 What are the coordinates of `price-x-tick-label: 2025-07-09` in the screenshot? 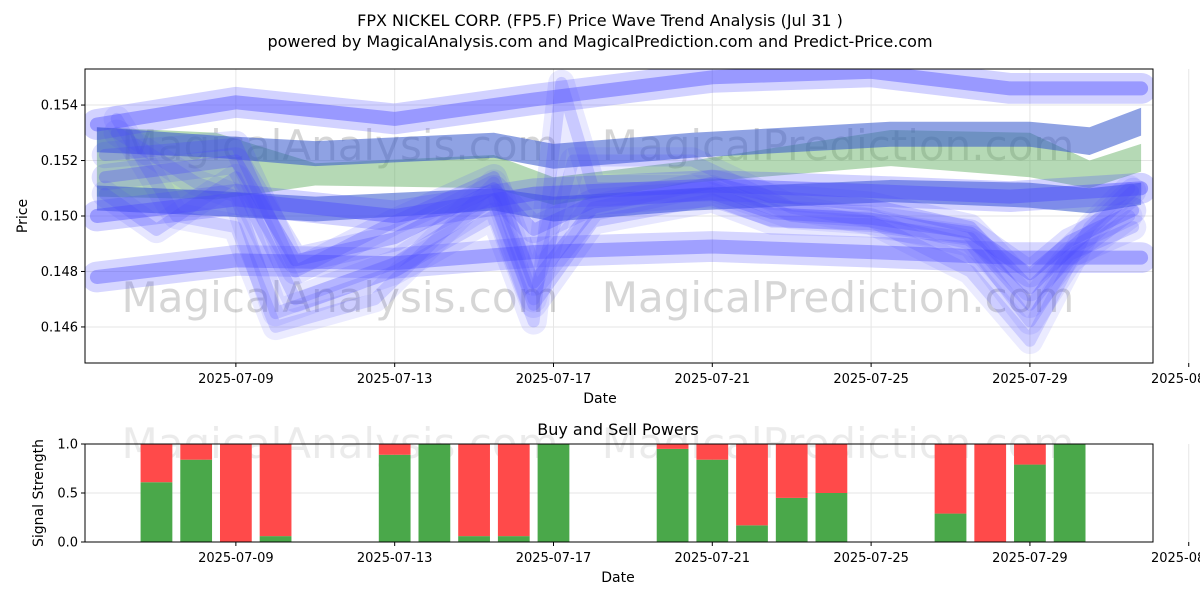 It's located at (236, 379).